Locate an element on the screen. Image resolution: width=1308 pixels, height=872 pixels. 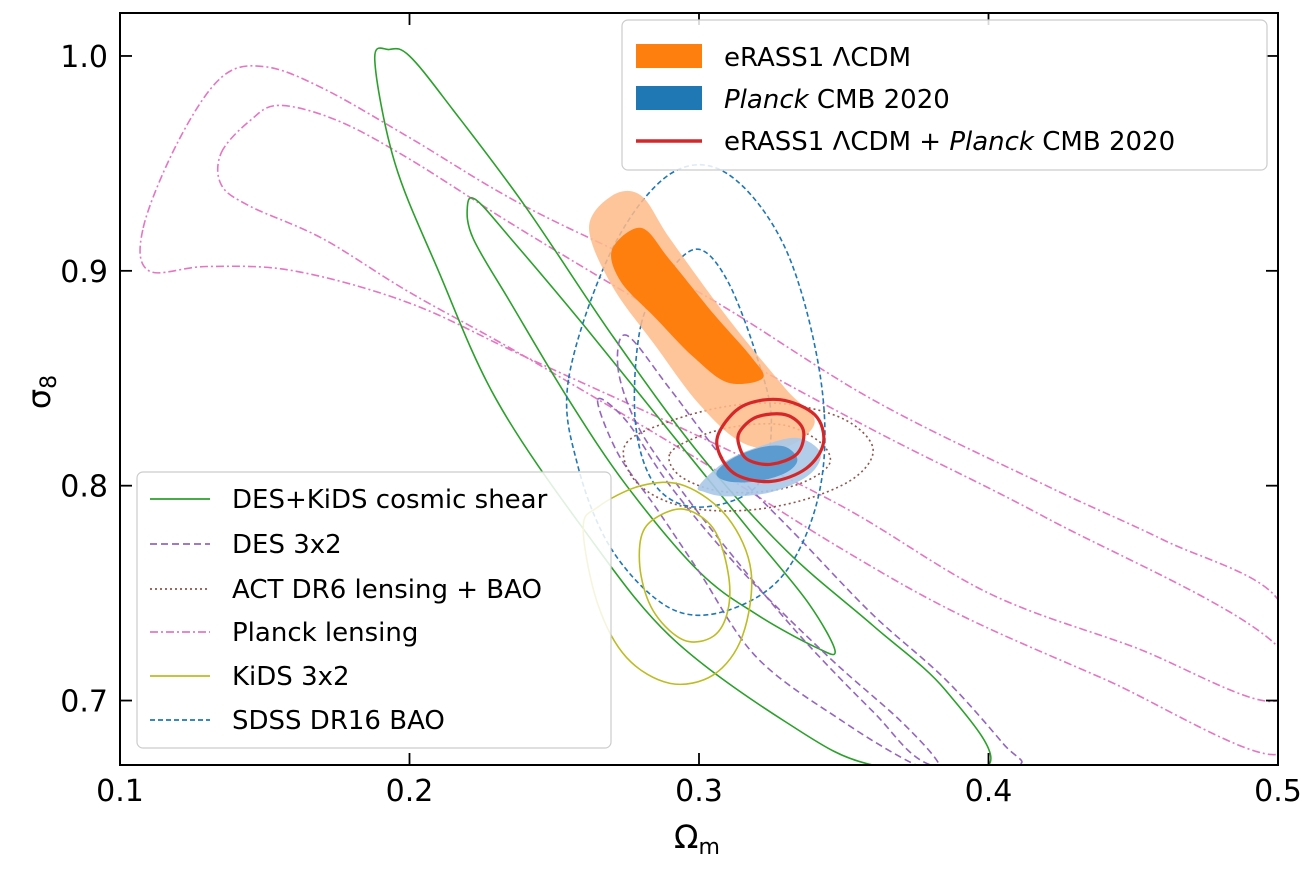
y-tick-label: 0.7 is located at coordinates (84, 702).